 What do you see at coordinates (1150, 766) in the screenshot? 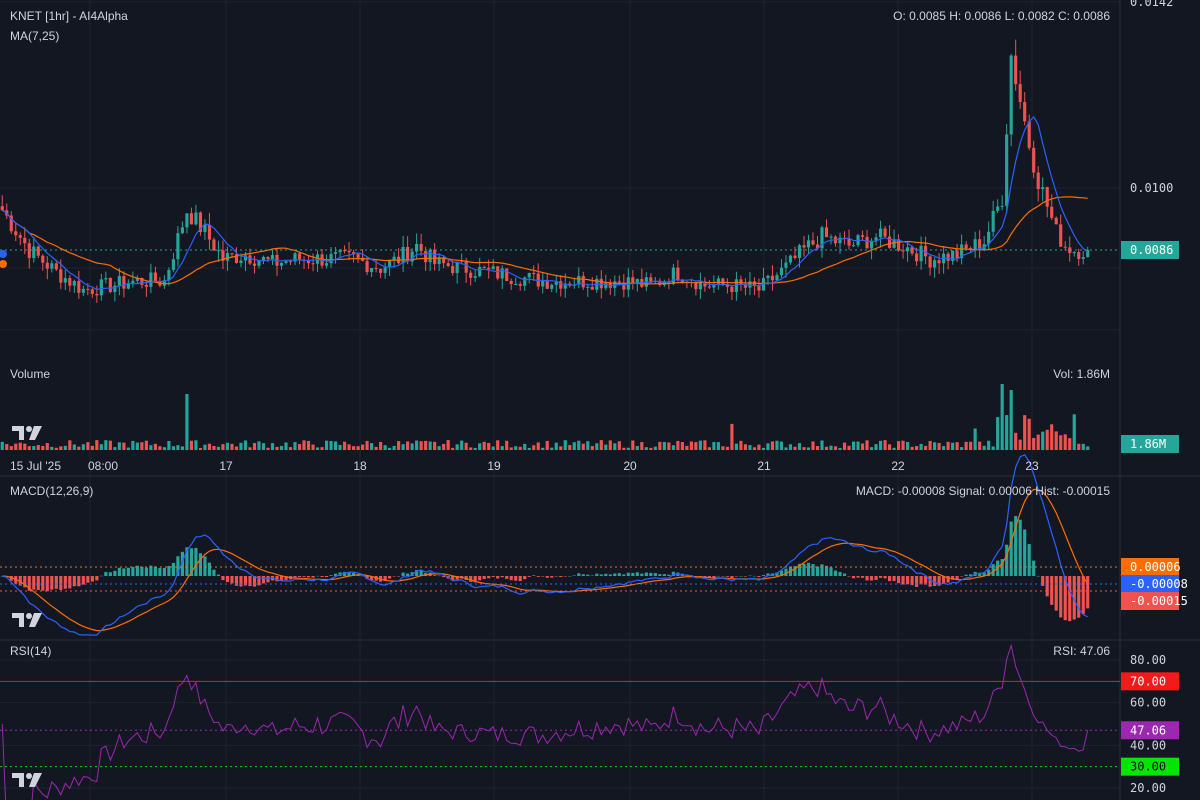
I see `rsi-badge-bg` at bounding box center [1150, 766].